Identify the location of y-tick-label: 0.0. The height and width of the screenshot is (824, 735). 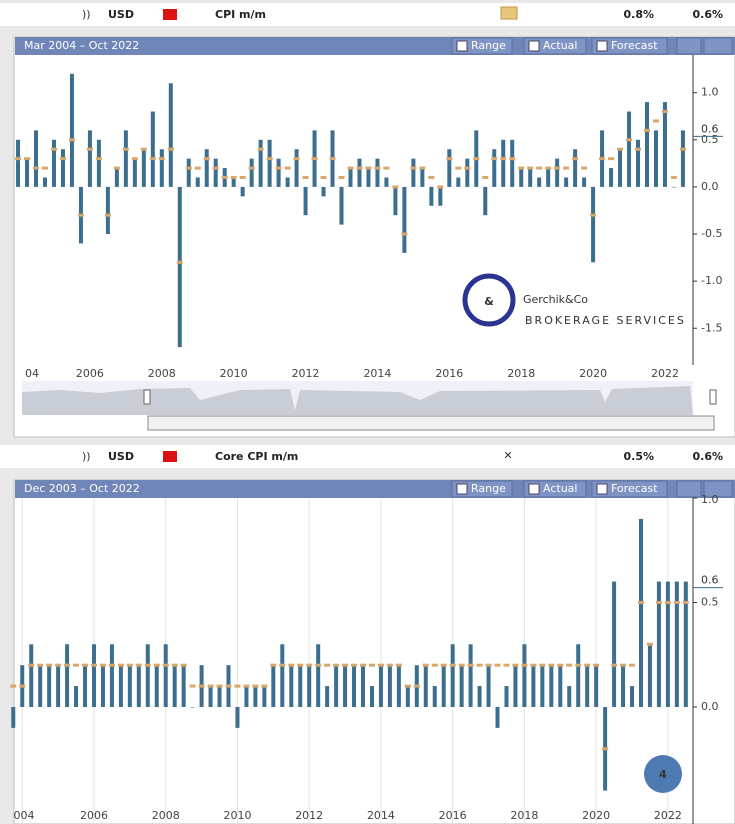
(710, 706).